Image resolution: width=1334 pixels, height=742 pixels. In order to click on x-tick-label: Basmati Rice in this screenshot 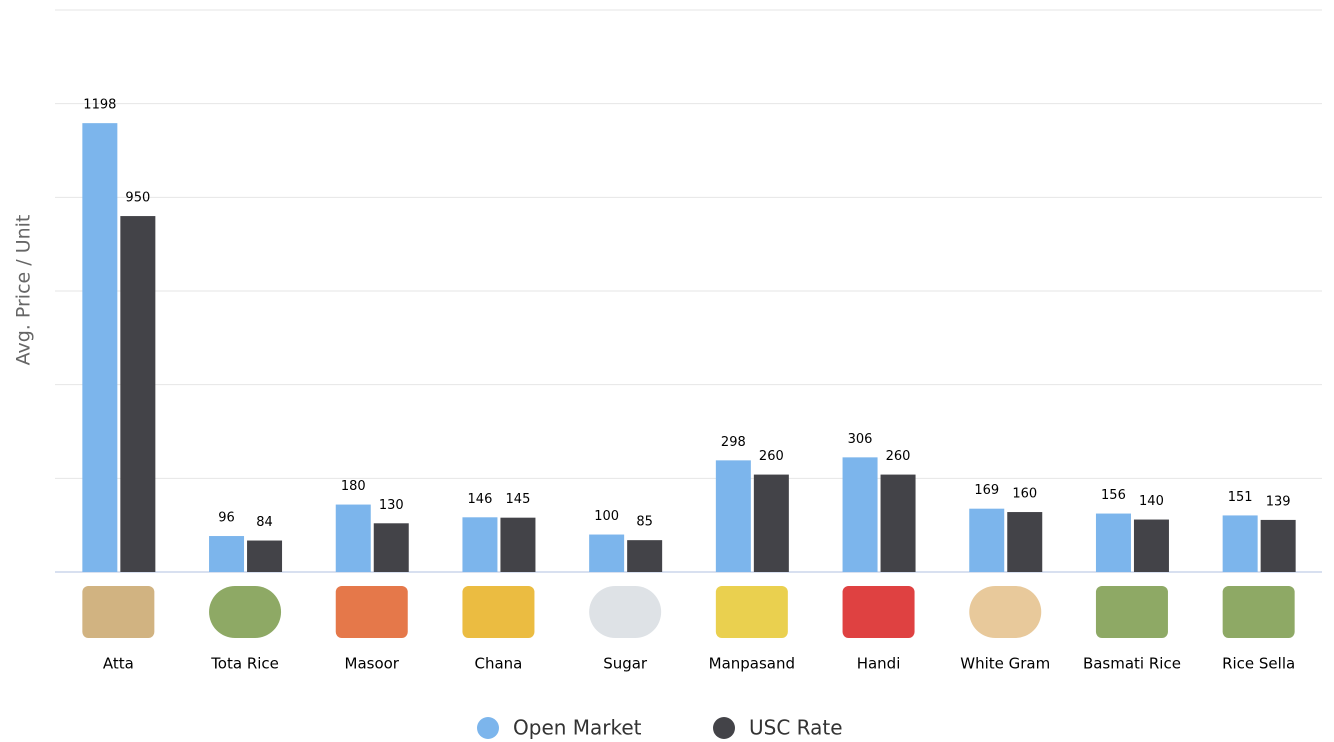, I will do `click(1132, 664)`.